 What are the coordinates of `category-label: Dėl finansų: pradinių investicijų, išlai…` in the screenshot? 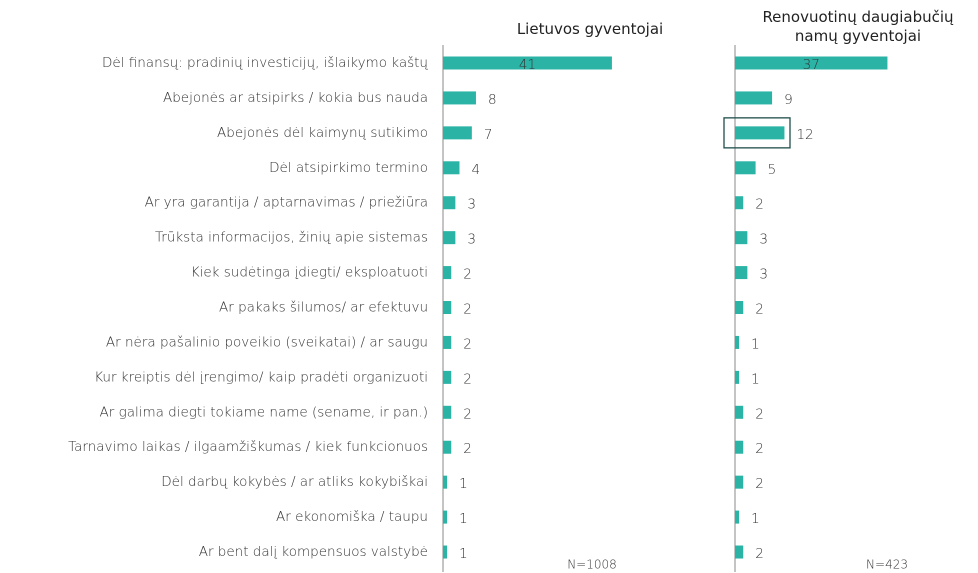 It's located at (265, 63).